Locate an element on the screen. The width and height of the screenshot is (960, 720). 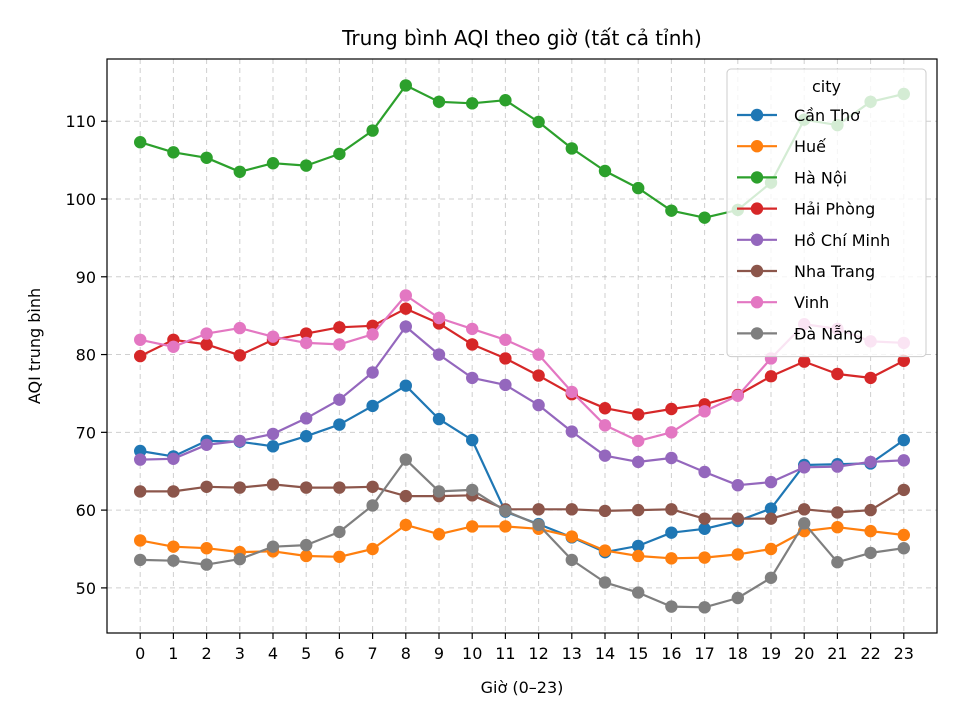
x-tick-label: 4 is located at coordinates (273, 653).